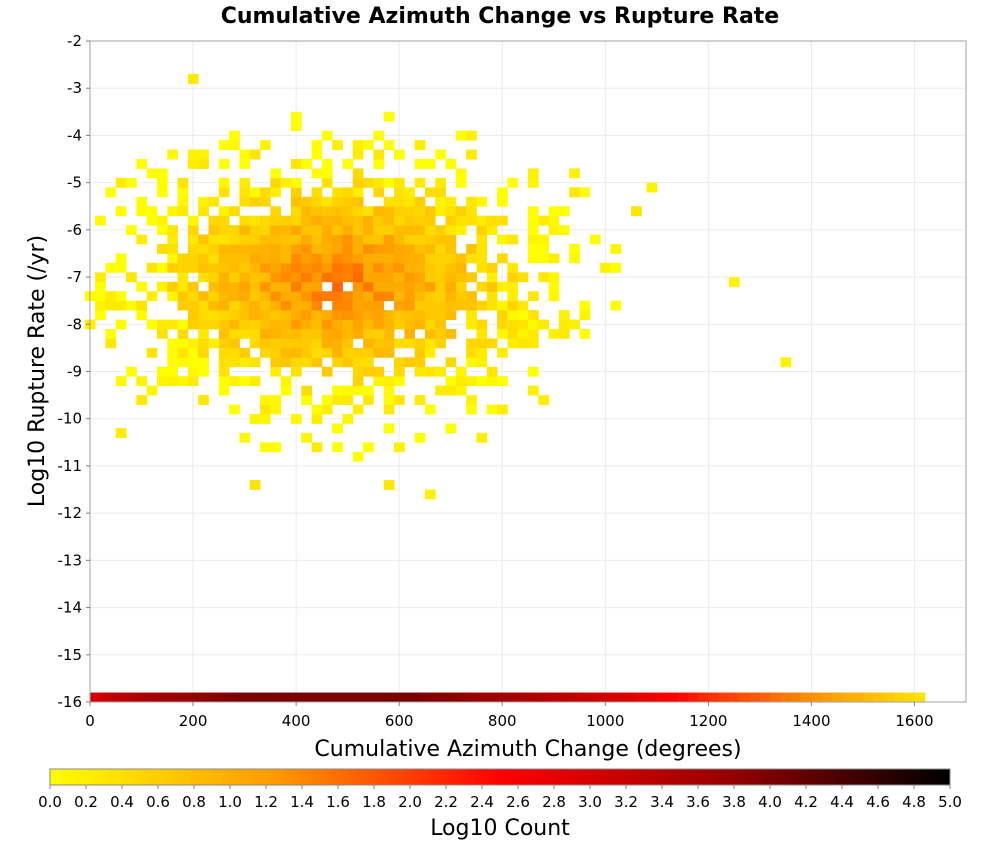 The image size is (1000, 850). I want to click on x-tick-label: 0, so click(90, 721).